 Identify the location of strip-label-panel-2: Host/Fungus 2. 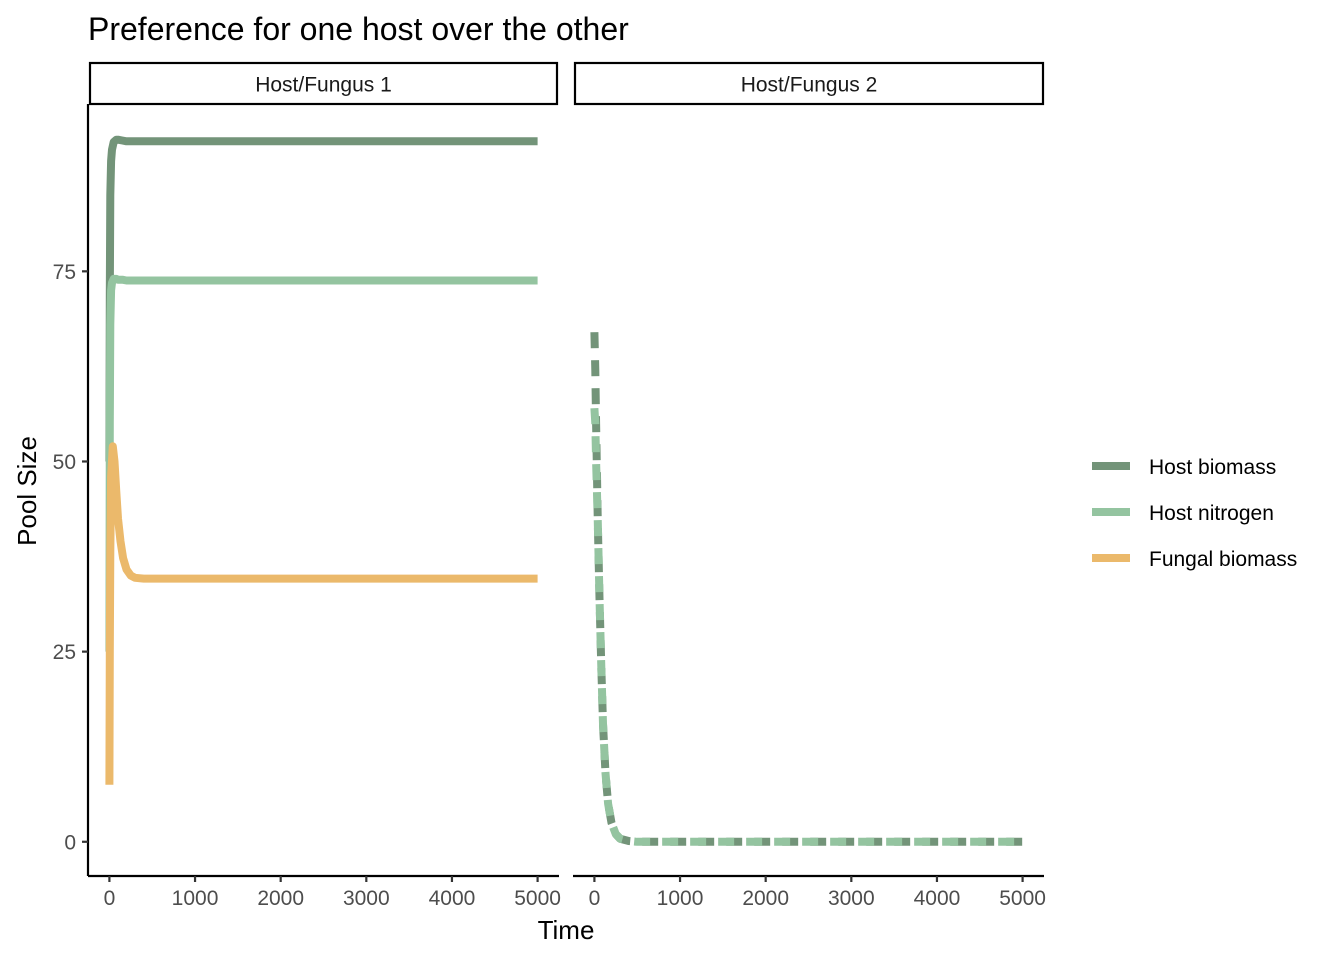
(809, 85).